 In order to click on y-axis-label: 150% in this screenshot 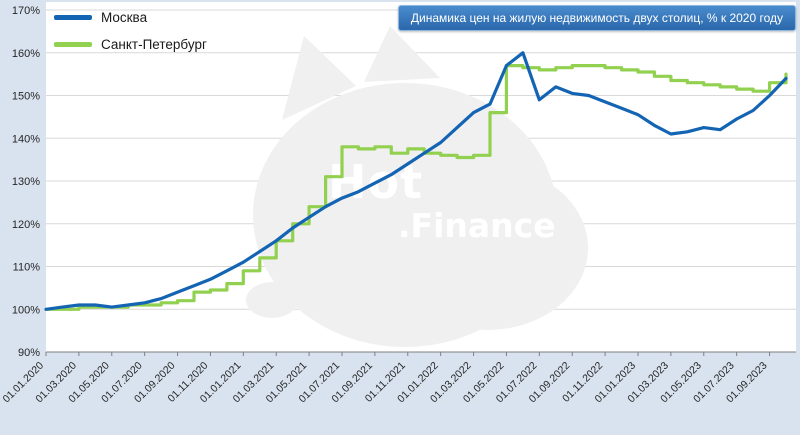, I will do `click(26, 97)`.